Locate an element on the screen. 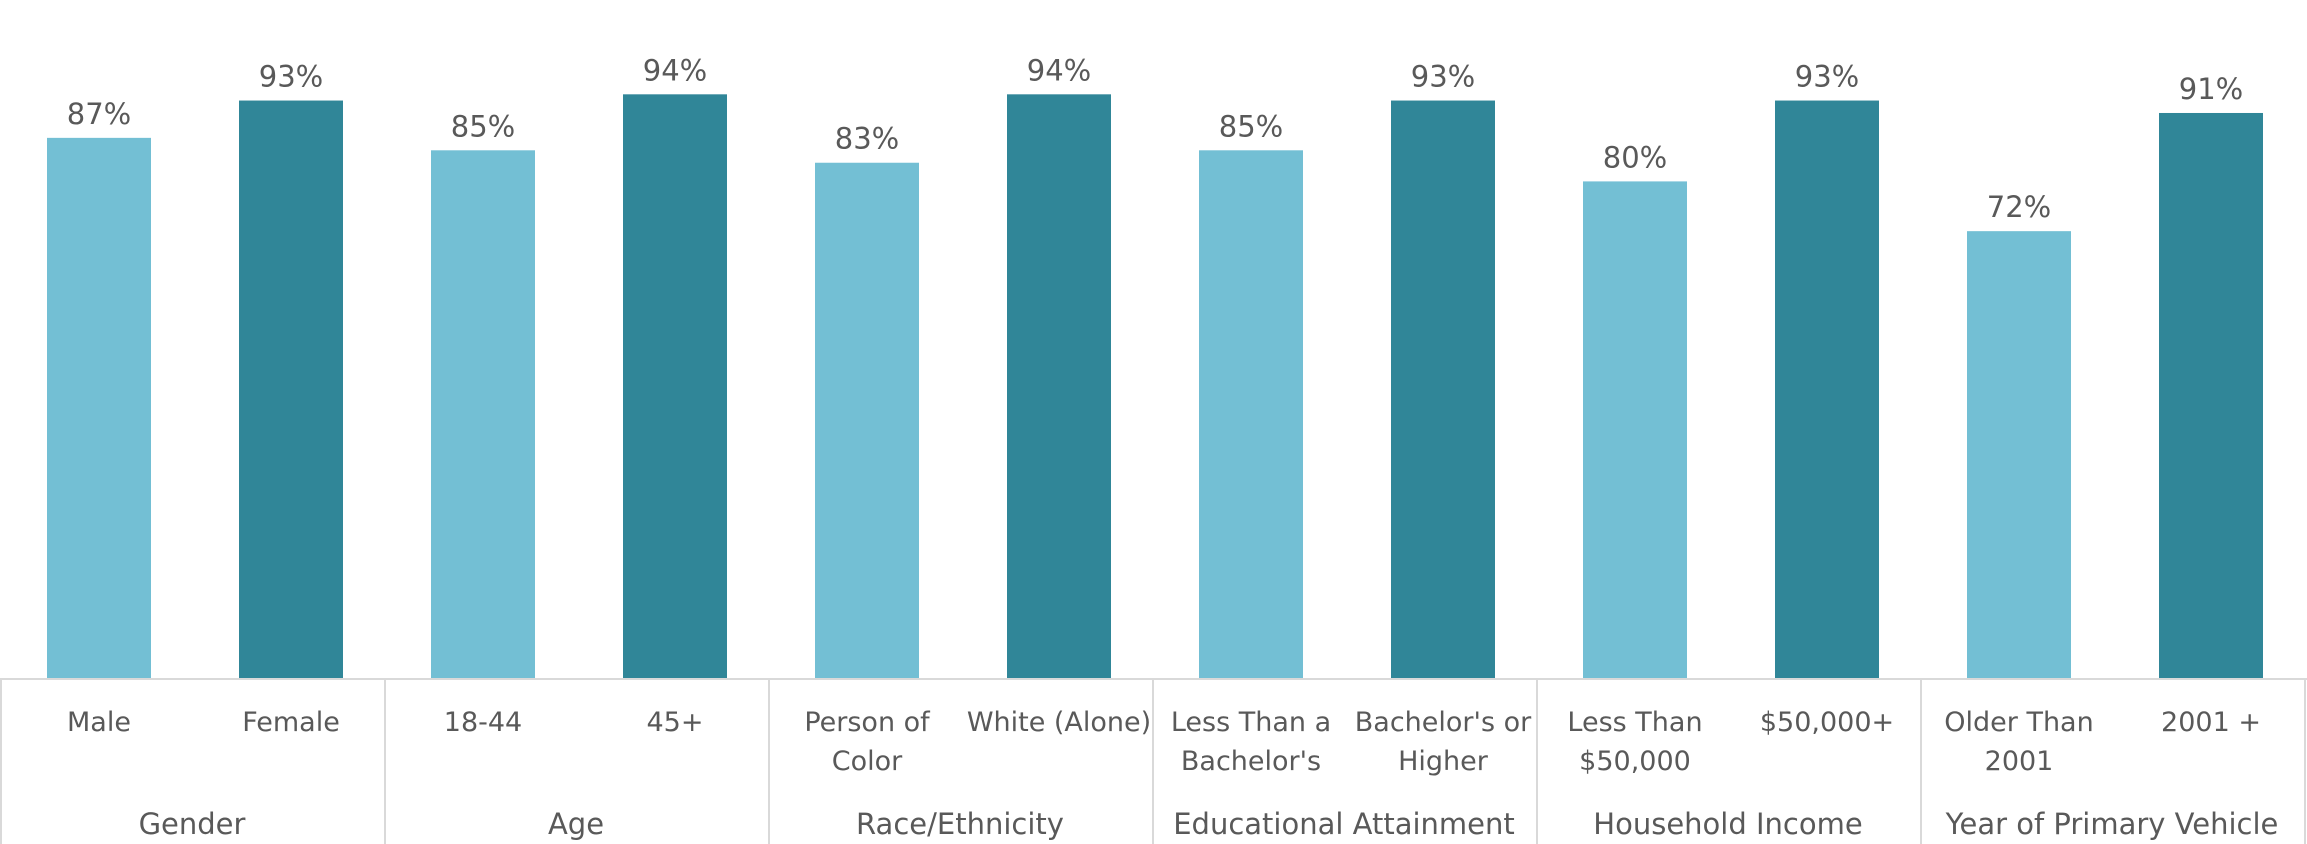 The width and height of the screenshot is (2307, 844). category-tick-label: Less Than a Bachelor's is located at coordinates (1251, 742).